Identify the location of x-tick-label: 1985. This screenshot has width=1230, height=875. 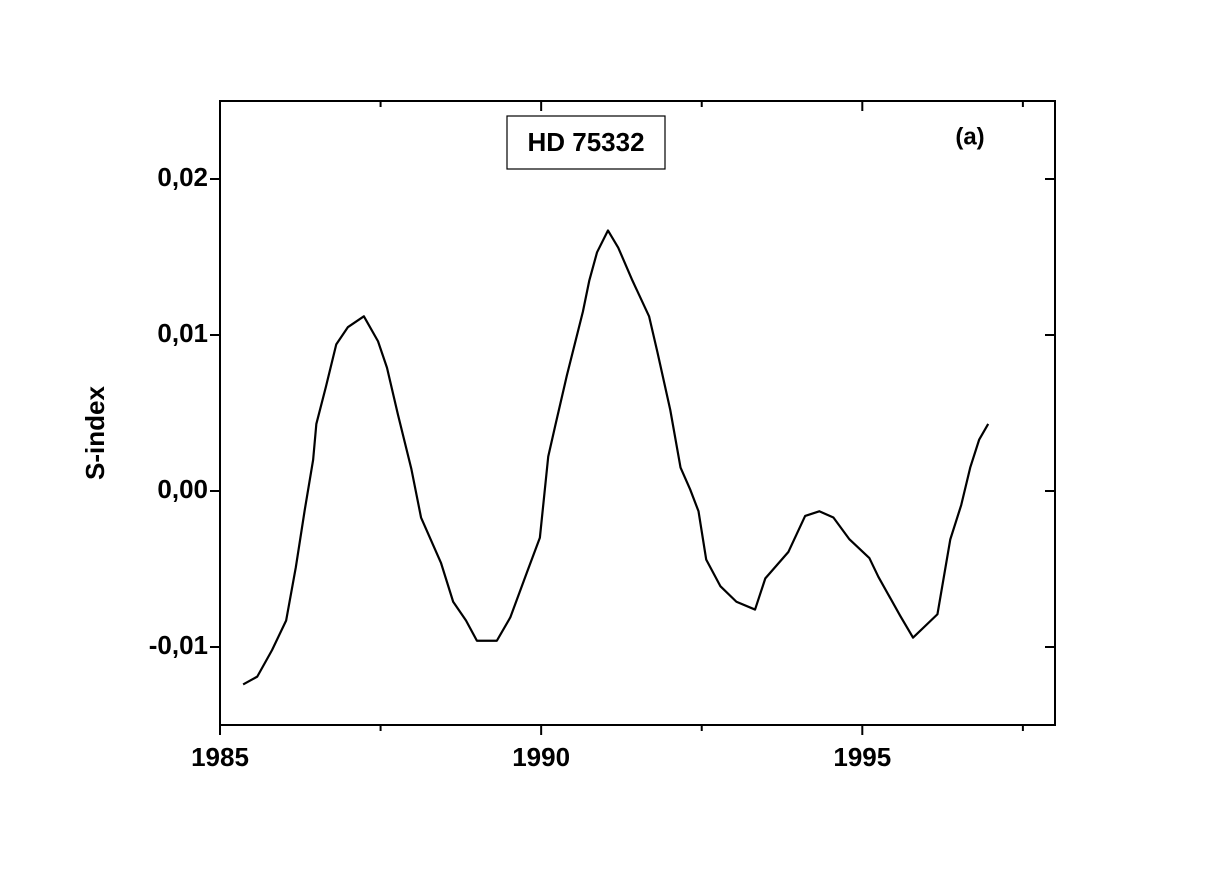
(220, 757).